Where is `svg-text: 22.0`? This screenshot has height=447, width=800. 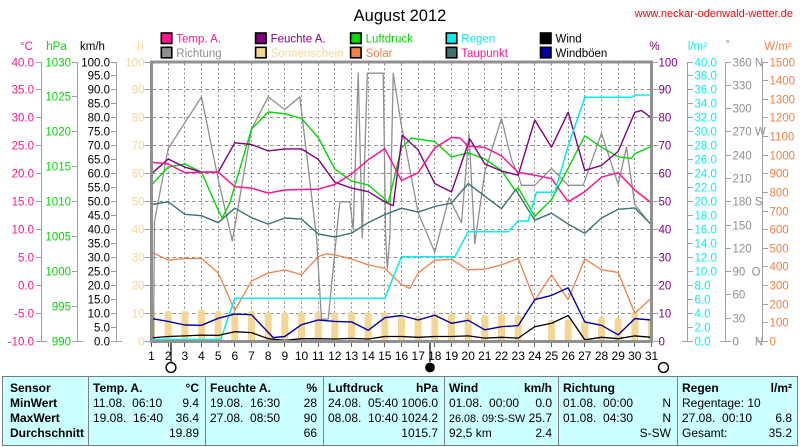 svg-text: 22.0 is located at coordinates (706, 189).